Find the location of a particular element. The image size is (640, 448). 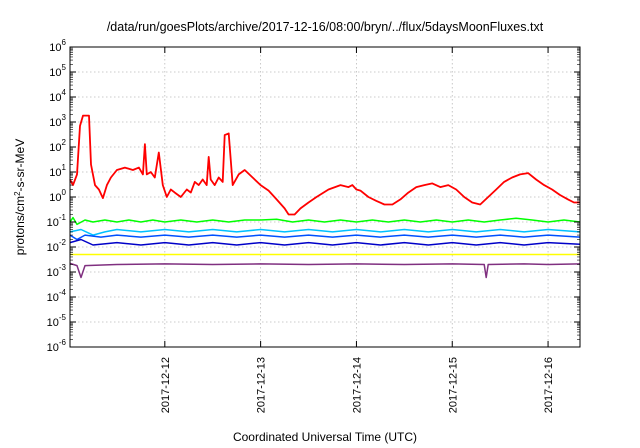

y-tick-label: 10⁴ is located at coordinates (57, 96).